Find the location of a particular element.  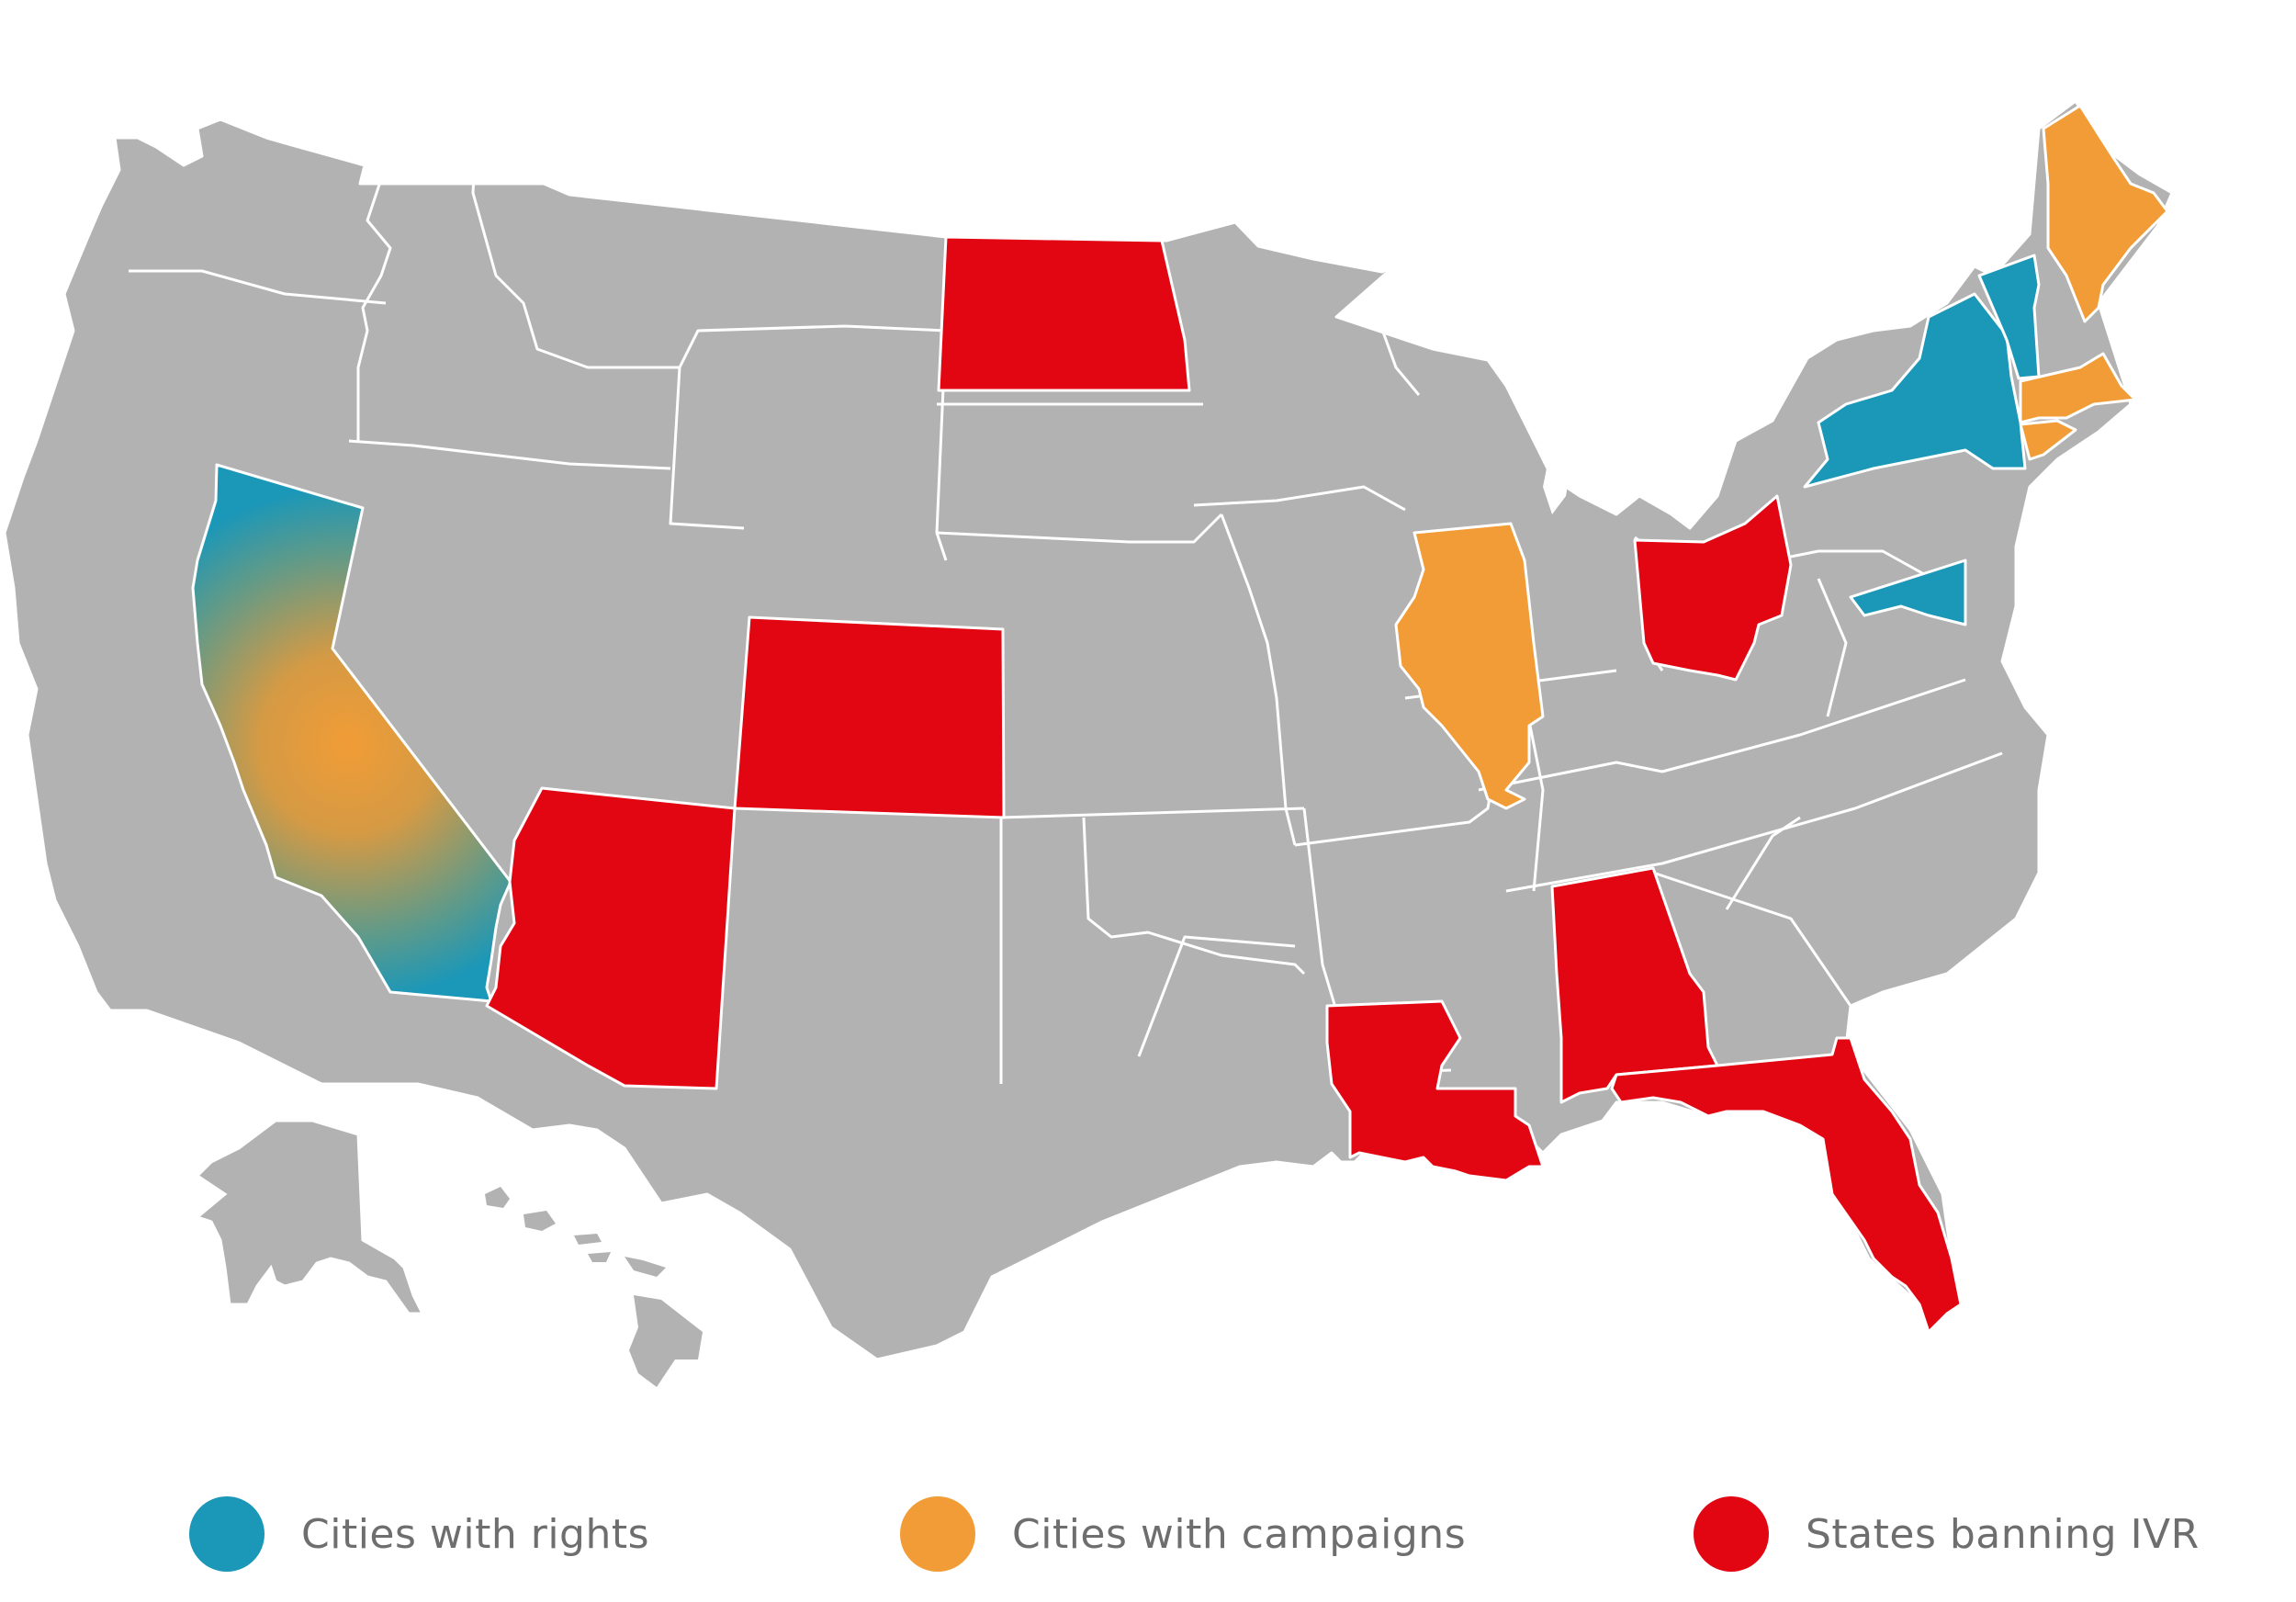

state-ohio is located at coordinates (1713, 588).